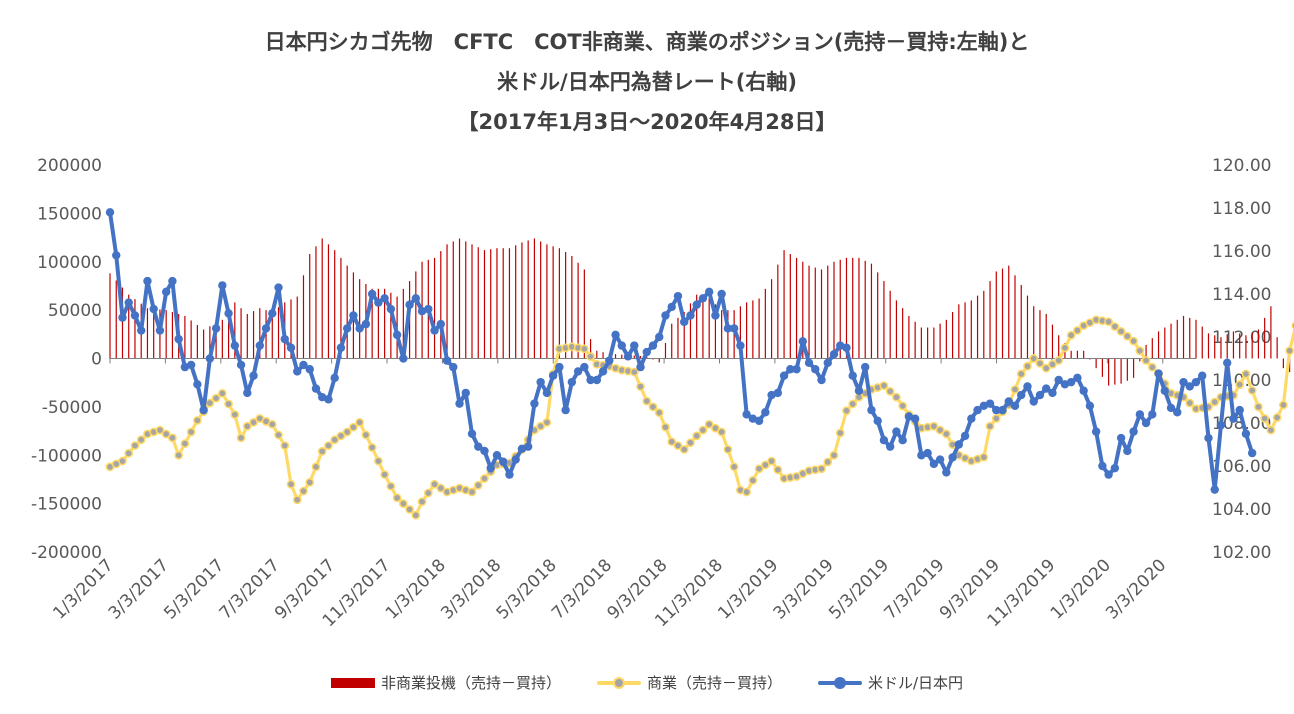 This screenshot has width=1294, height=714. I want to click on y-right-tick-label: 114.00, so click(1241, 295).